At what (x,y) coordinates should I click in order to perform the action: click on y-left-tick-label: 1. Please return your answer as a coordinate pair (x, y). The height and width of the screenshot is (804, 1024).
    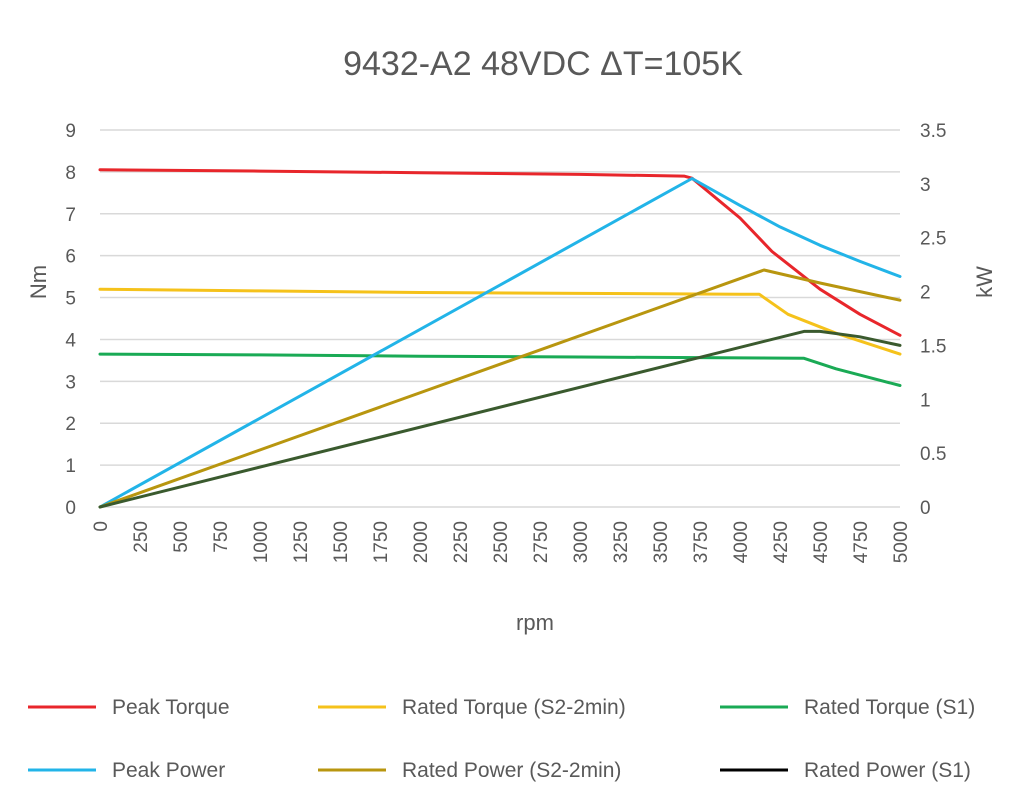
    Looking at the image, I should click on (70, 466).